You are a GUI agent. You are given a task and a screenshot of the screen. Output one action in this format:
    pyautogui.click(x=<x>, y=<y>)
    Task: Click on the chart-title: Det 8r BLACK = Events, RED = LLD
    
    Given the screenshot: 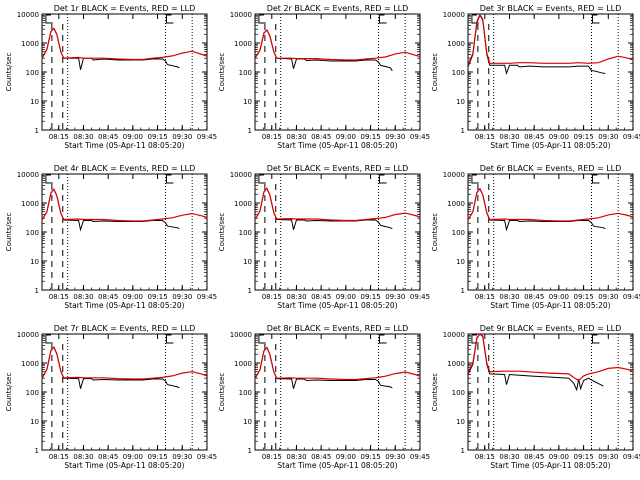 What is the action you would take?
    pyautogui.click(x=338, y=328)
    